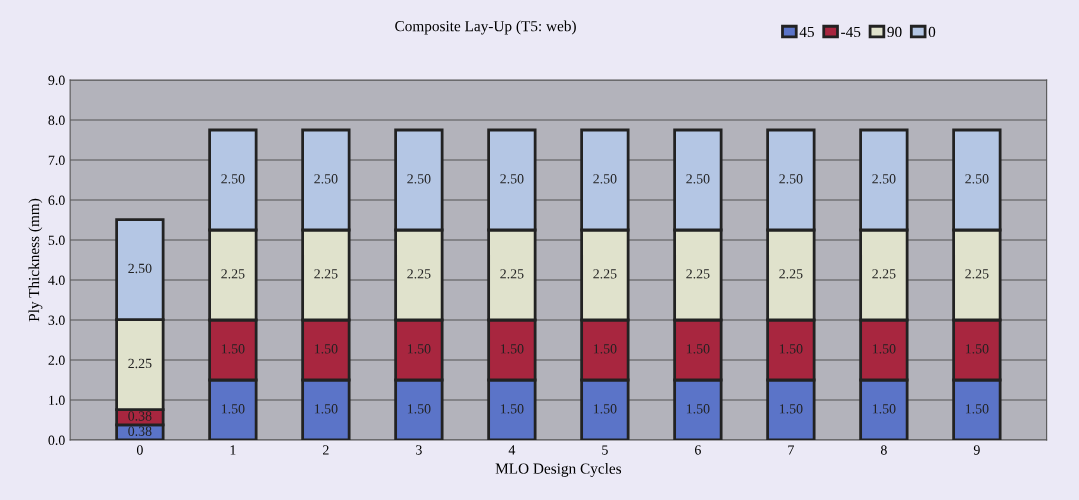  I want to click on legend-label: 90, so click(894, 32).